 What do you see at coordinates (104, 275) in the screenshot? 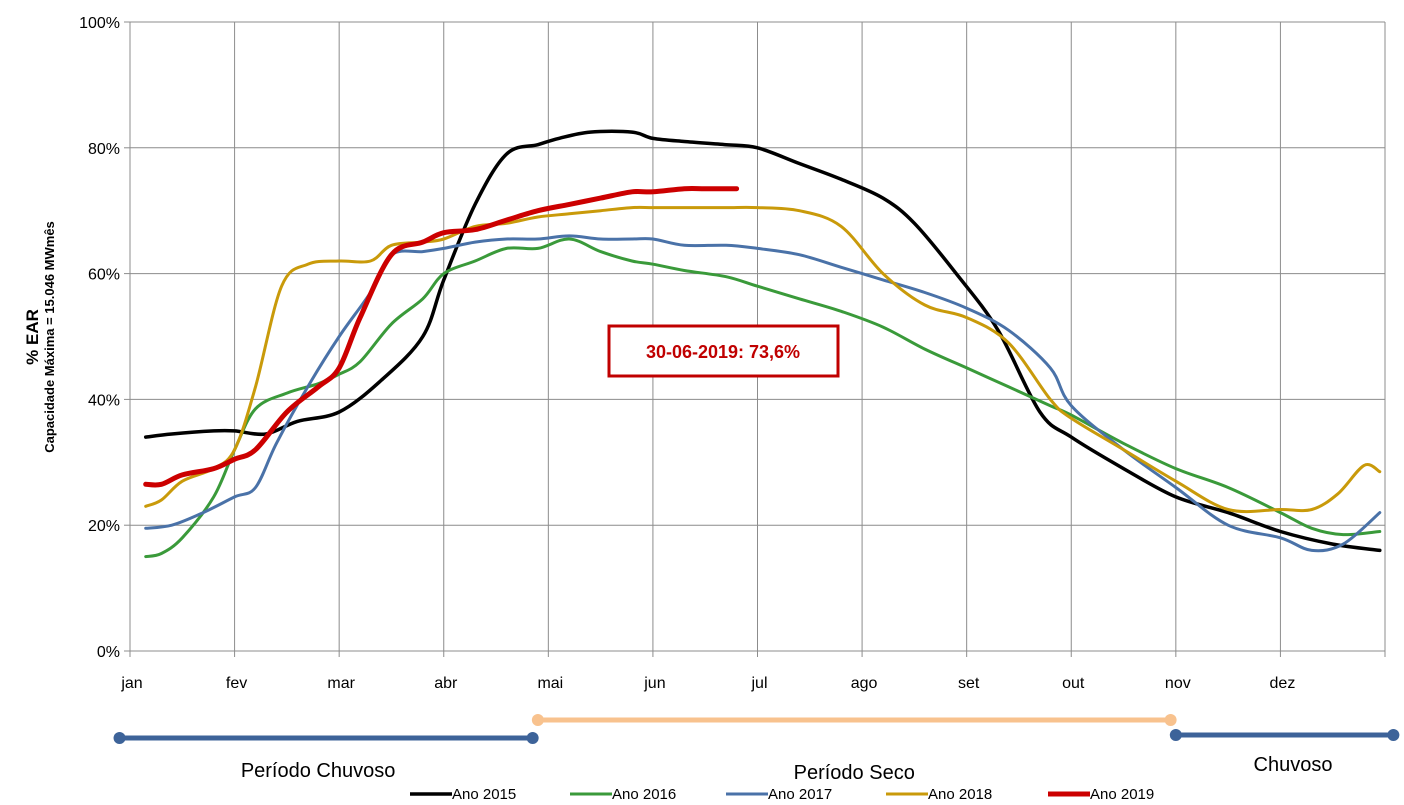
I see `y-tick-label: 60%` at bounding box center [104, 275].